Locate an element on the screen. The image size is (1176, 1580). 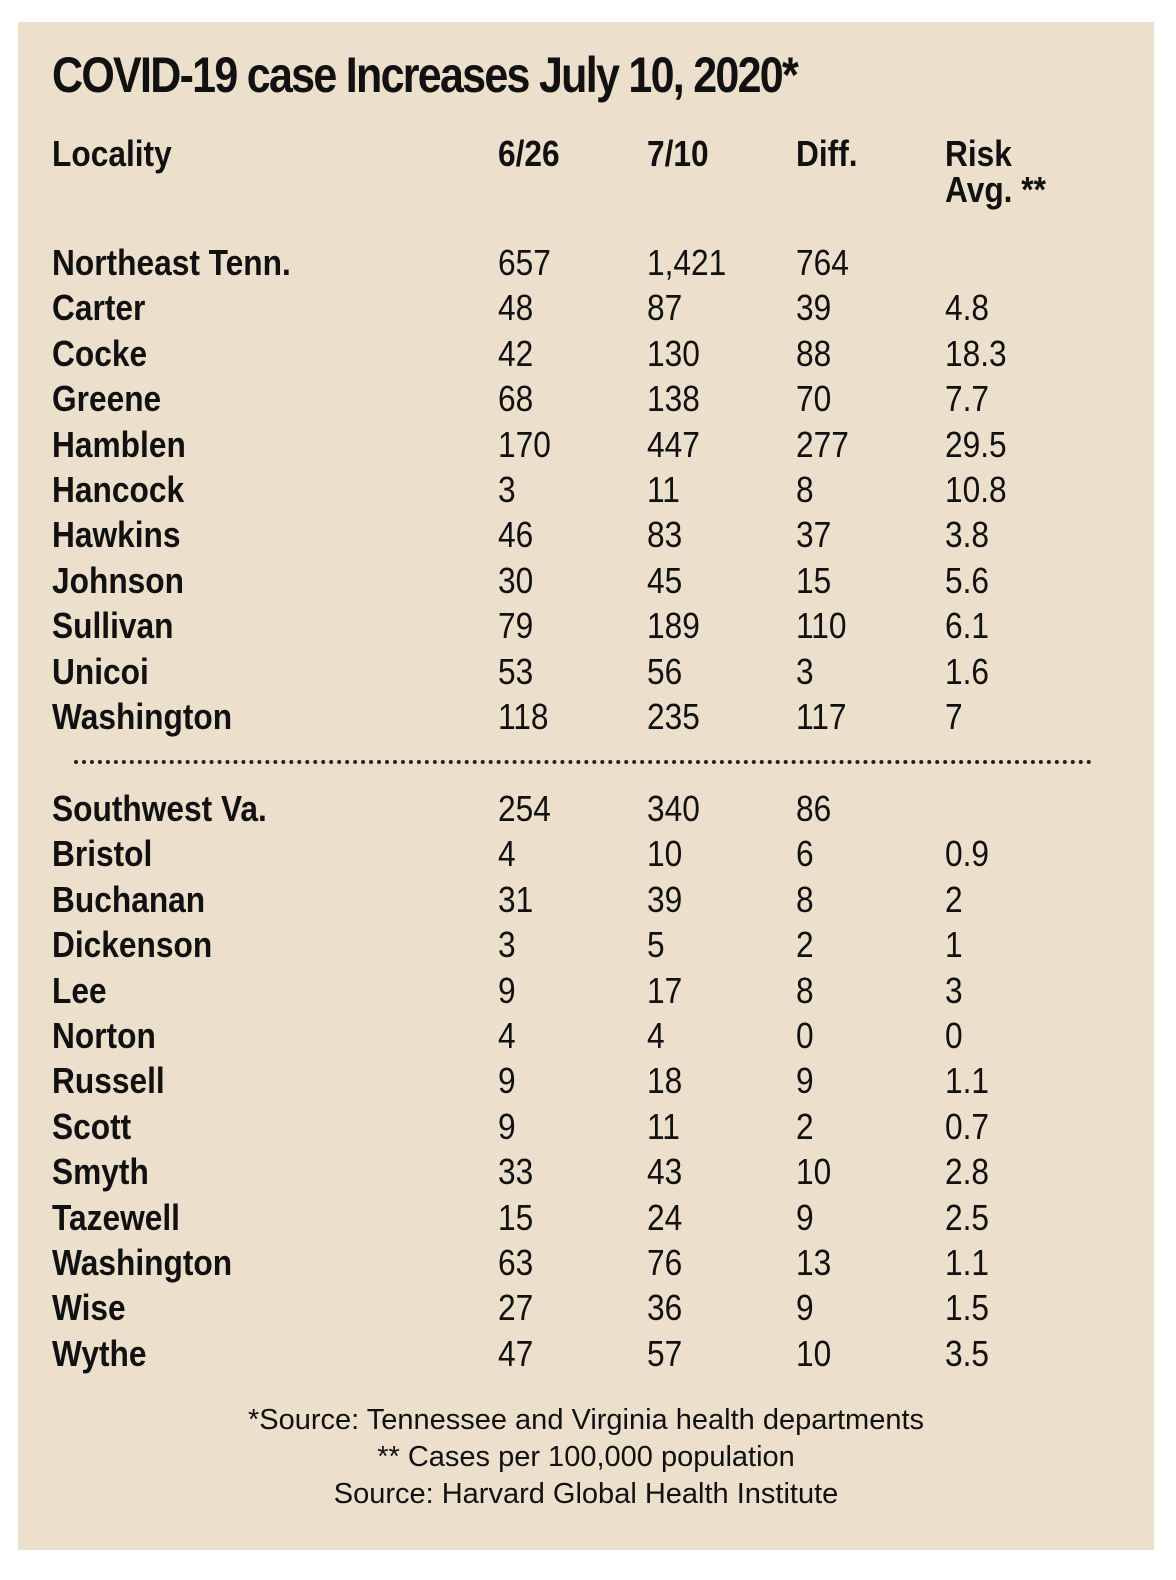
cell-risk-avg: 1.6 is located at coordinates (967, 671).